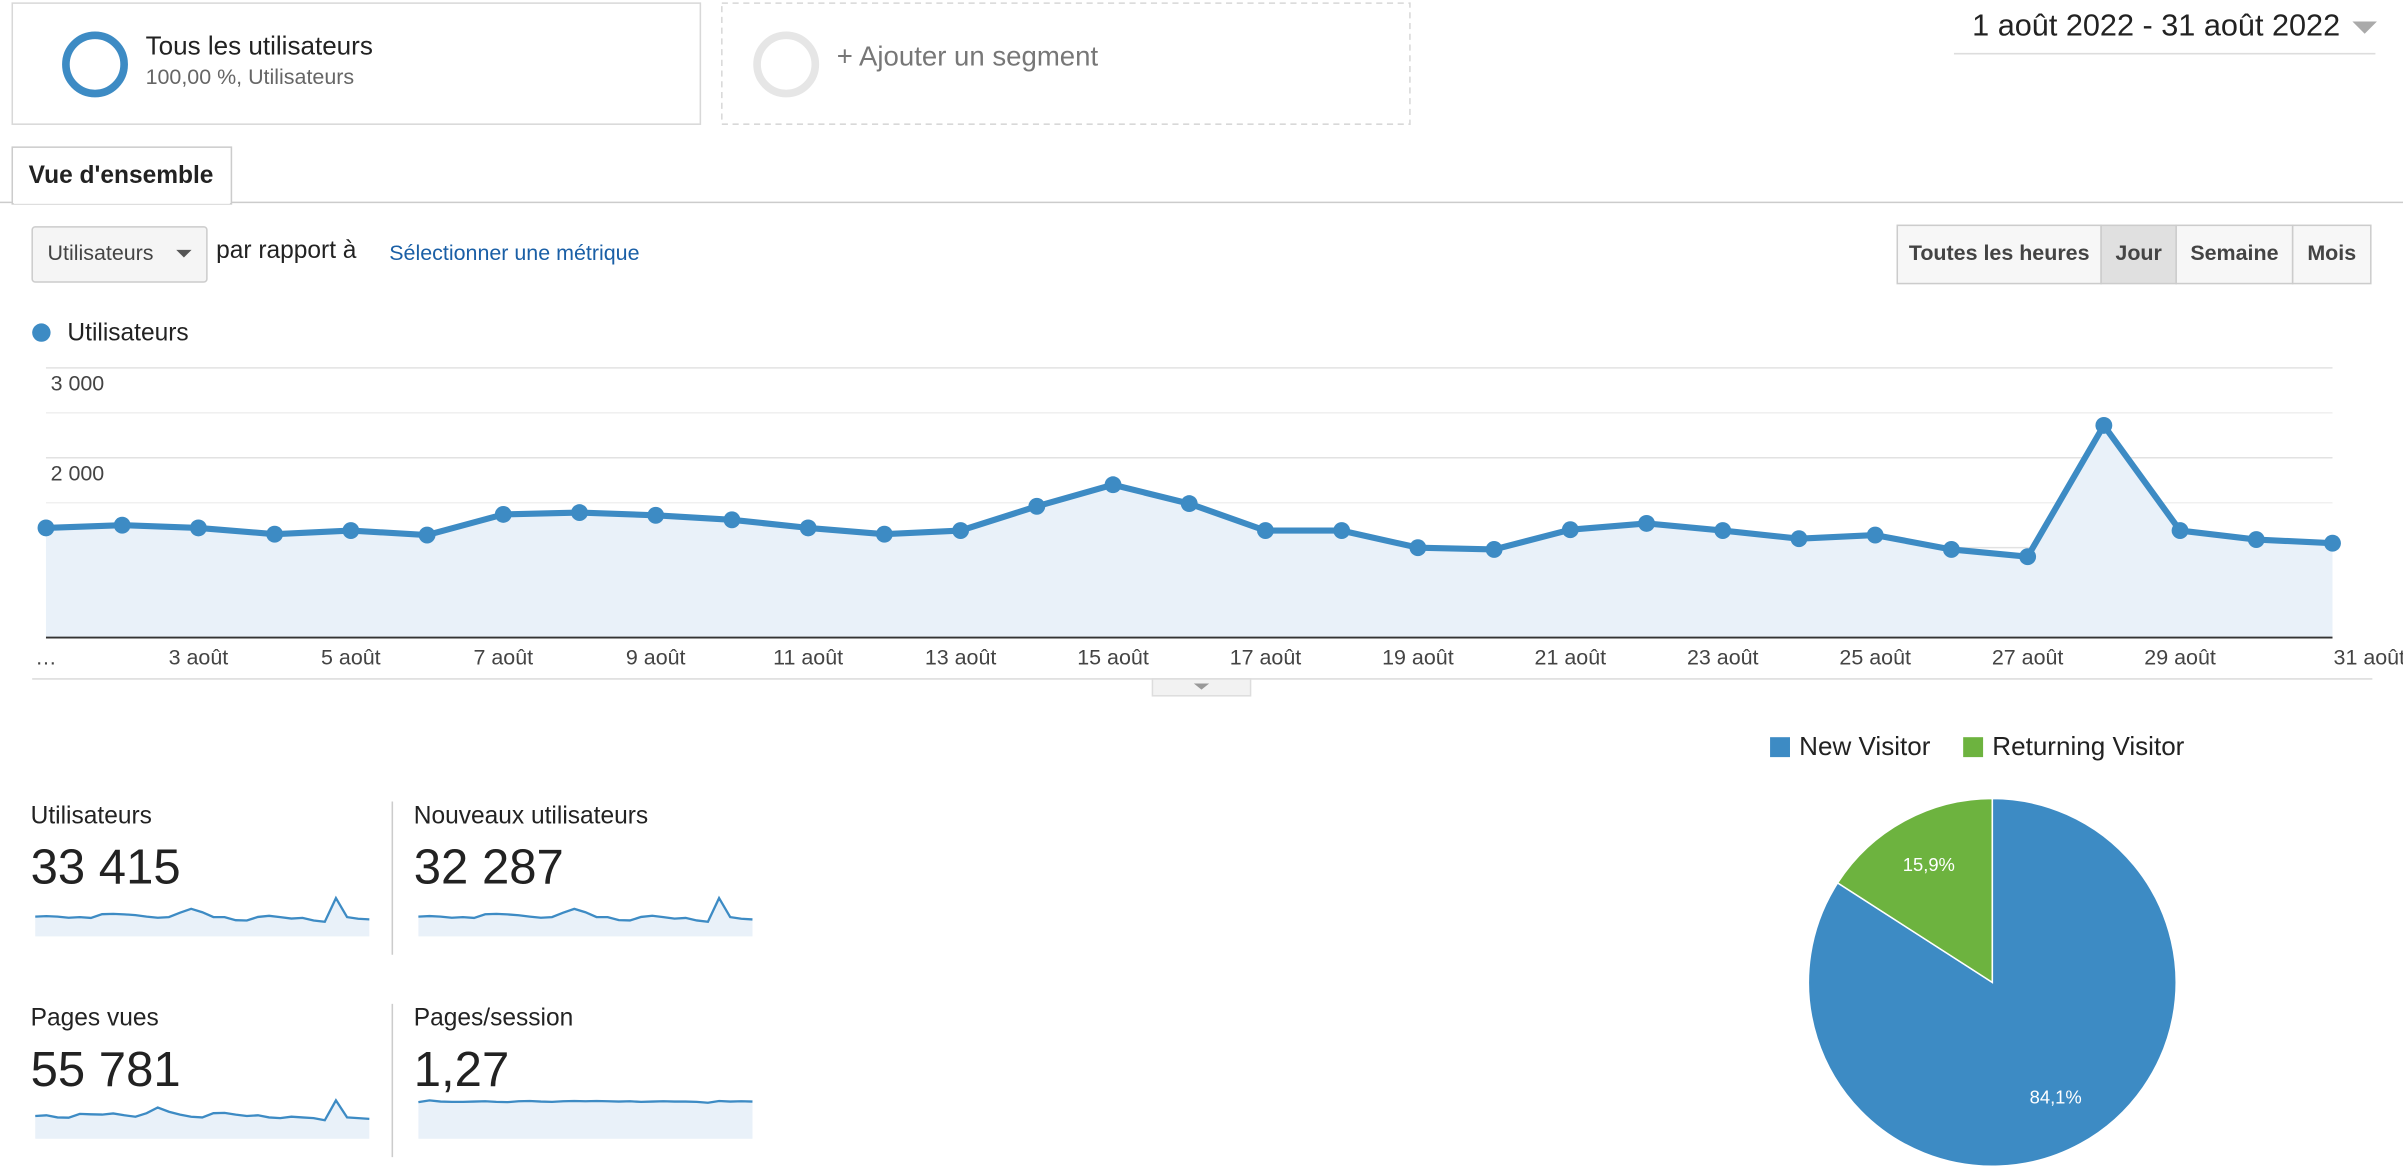 The height and width of the screenshot is (1174, 2403). What do you see at coordinates (1723, 658) in the screenshot?
I see `x-tick-label: 23 août` at bounding box center [1723, 658].